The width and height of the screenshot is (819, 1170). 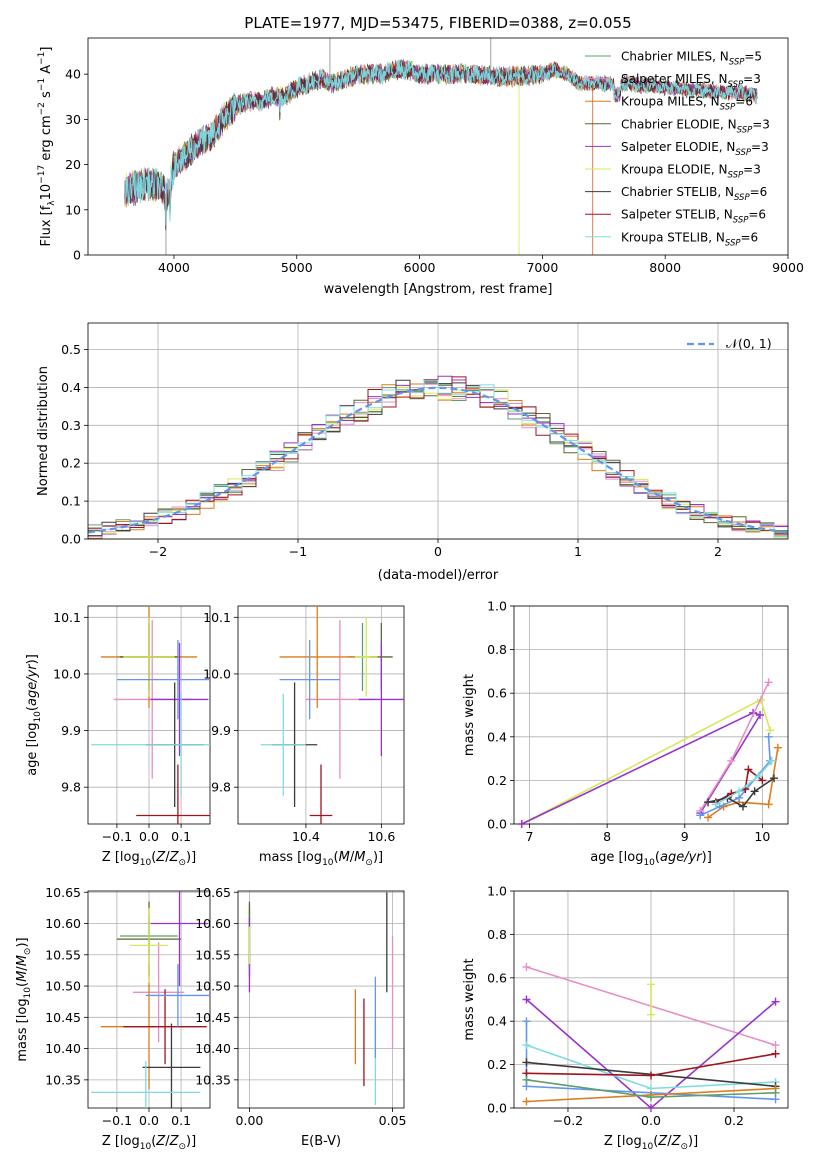 I want to click on label-part: =5, so click(x=753, y=57).